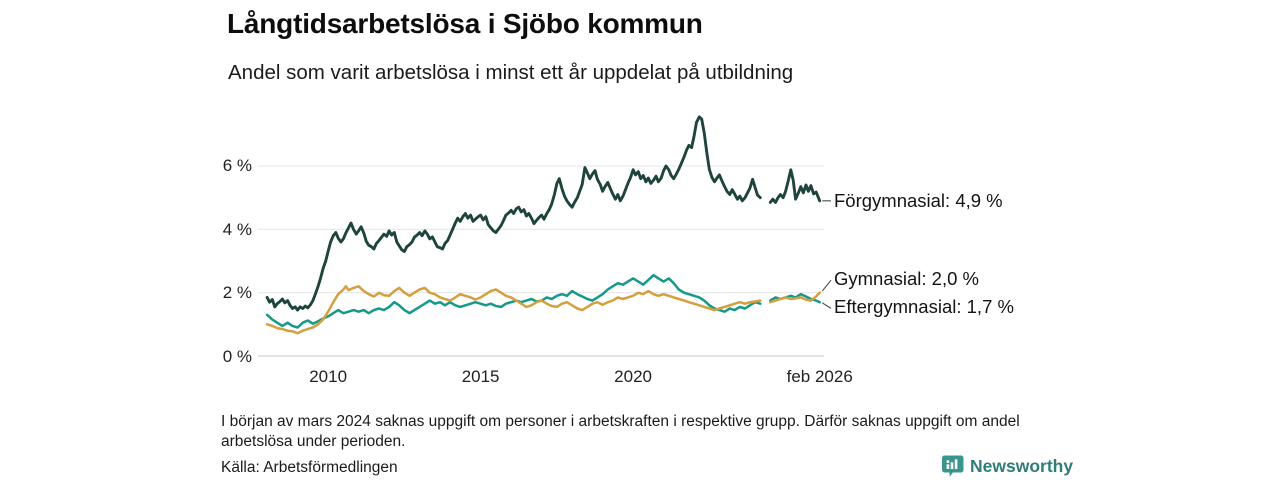  I want to click on newsworthy-icon, so click(953, 466).